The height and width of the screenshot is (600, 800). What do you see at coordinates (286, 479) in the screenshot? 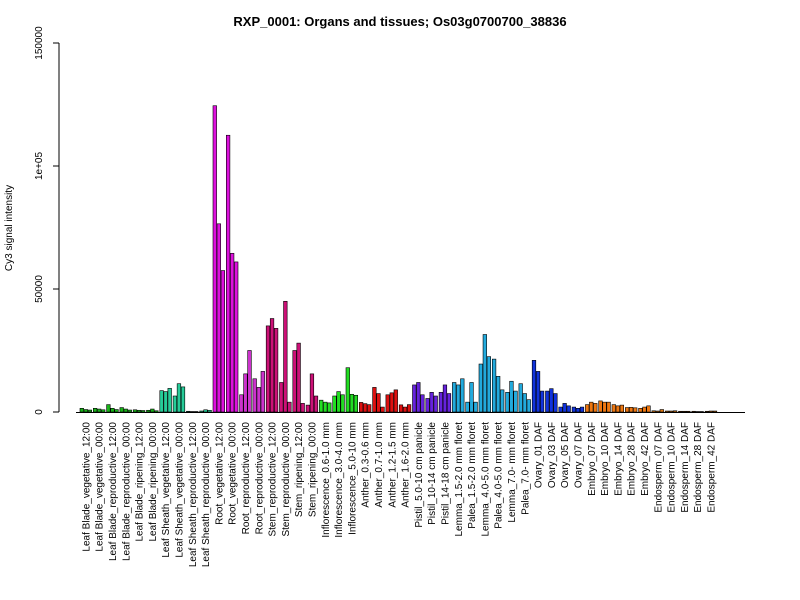
I see `x-category-label: Stem_reproductive_00:00` at bounding box center [286, 479].